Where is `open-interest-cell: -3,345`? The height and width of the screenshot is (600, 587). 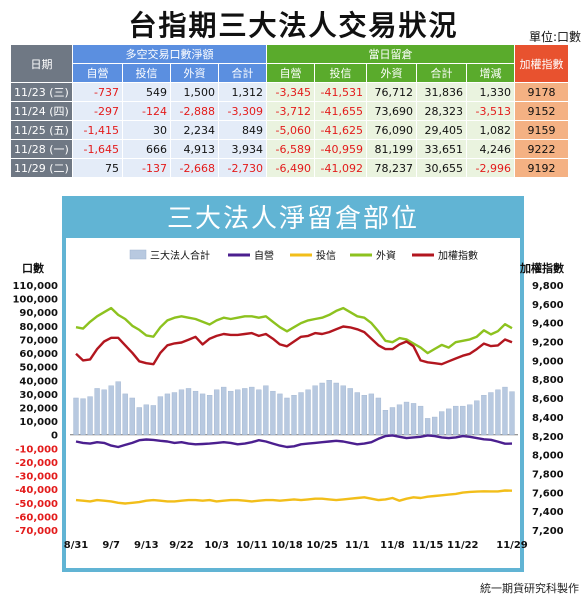 open-interest-cell: -3,345 is located at coordinates (290, 92).